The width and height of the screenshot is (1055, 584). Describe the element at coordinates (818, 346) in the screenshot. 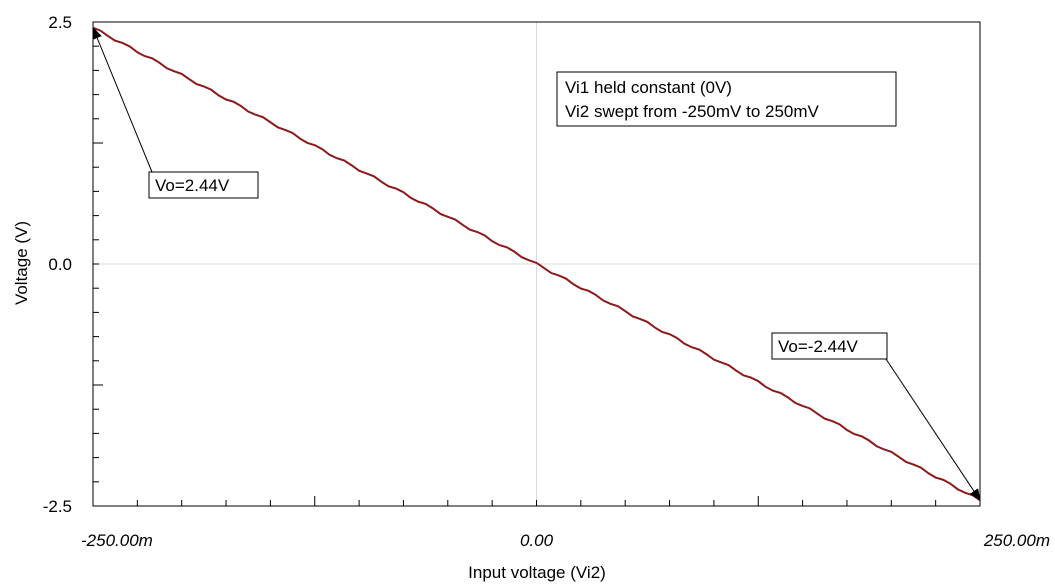

I see `annotation-label: Vo=-2.44V` at that location.